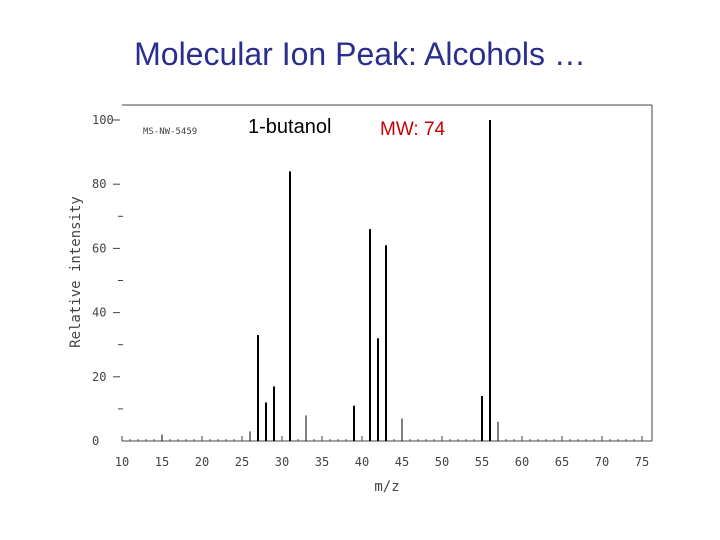 This screenshot has height=540, width=720. What do you see at coordinates (402, 462) in the screenshot?
I see `x-tick-label: 45` at bounding box center [402, 462].